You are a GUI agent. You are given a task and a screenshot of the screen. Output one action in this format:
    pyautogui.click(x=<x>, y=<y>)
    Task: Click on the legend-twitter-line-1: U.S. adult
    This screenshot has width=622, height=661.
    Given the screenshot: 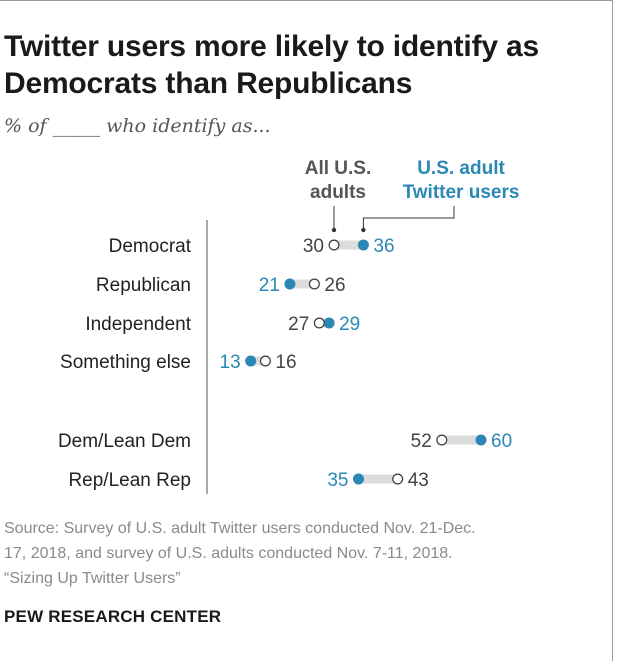 What is the action you would take?
    pyautogui.click(x=461, y=168)
    